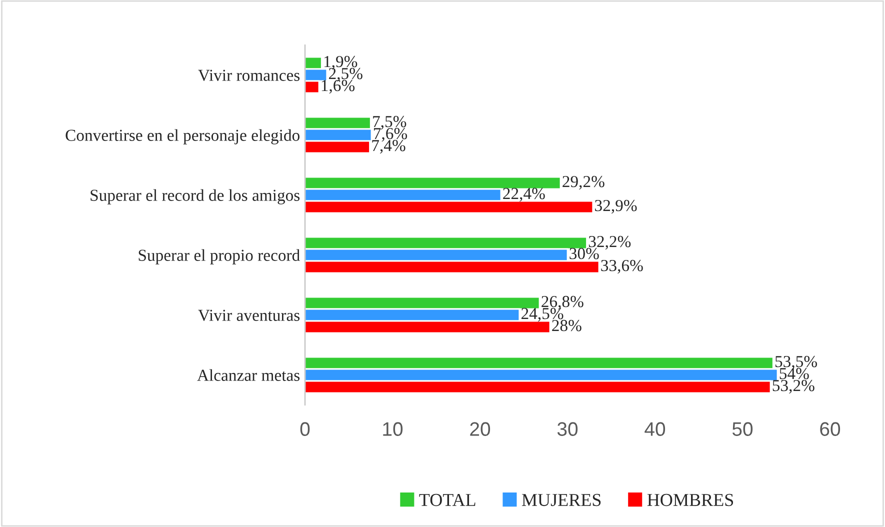 This screenshot has height=527, width=885. I want to click on x-tick-label: 60, so click(830, 429).